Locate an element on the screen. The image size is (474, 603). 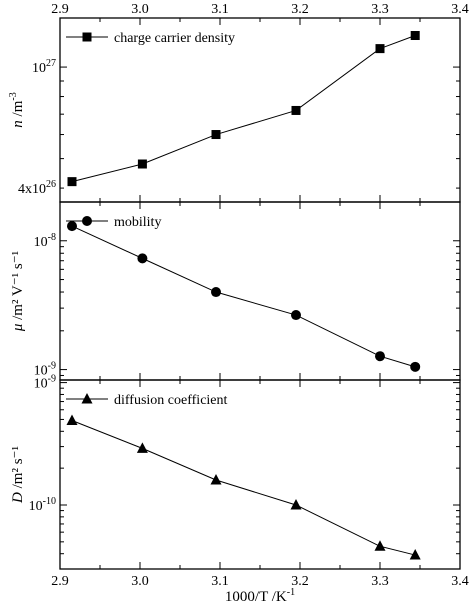
y-tick-label: 10²⁷ is located at coordinates (44, 67).